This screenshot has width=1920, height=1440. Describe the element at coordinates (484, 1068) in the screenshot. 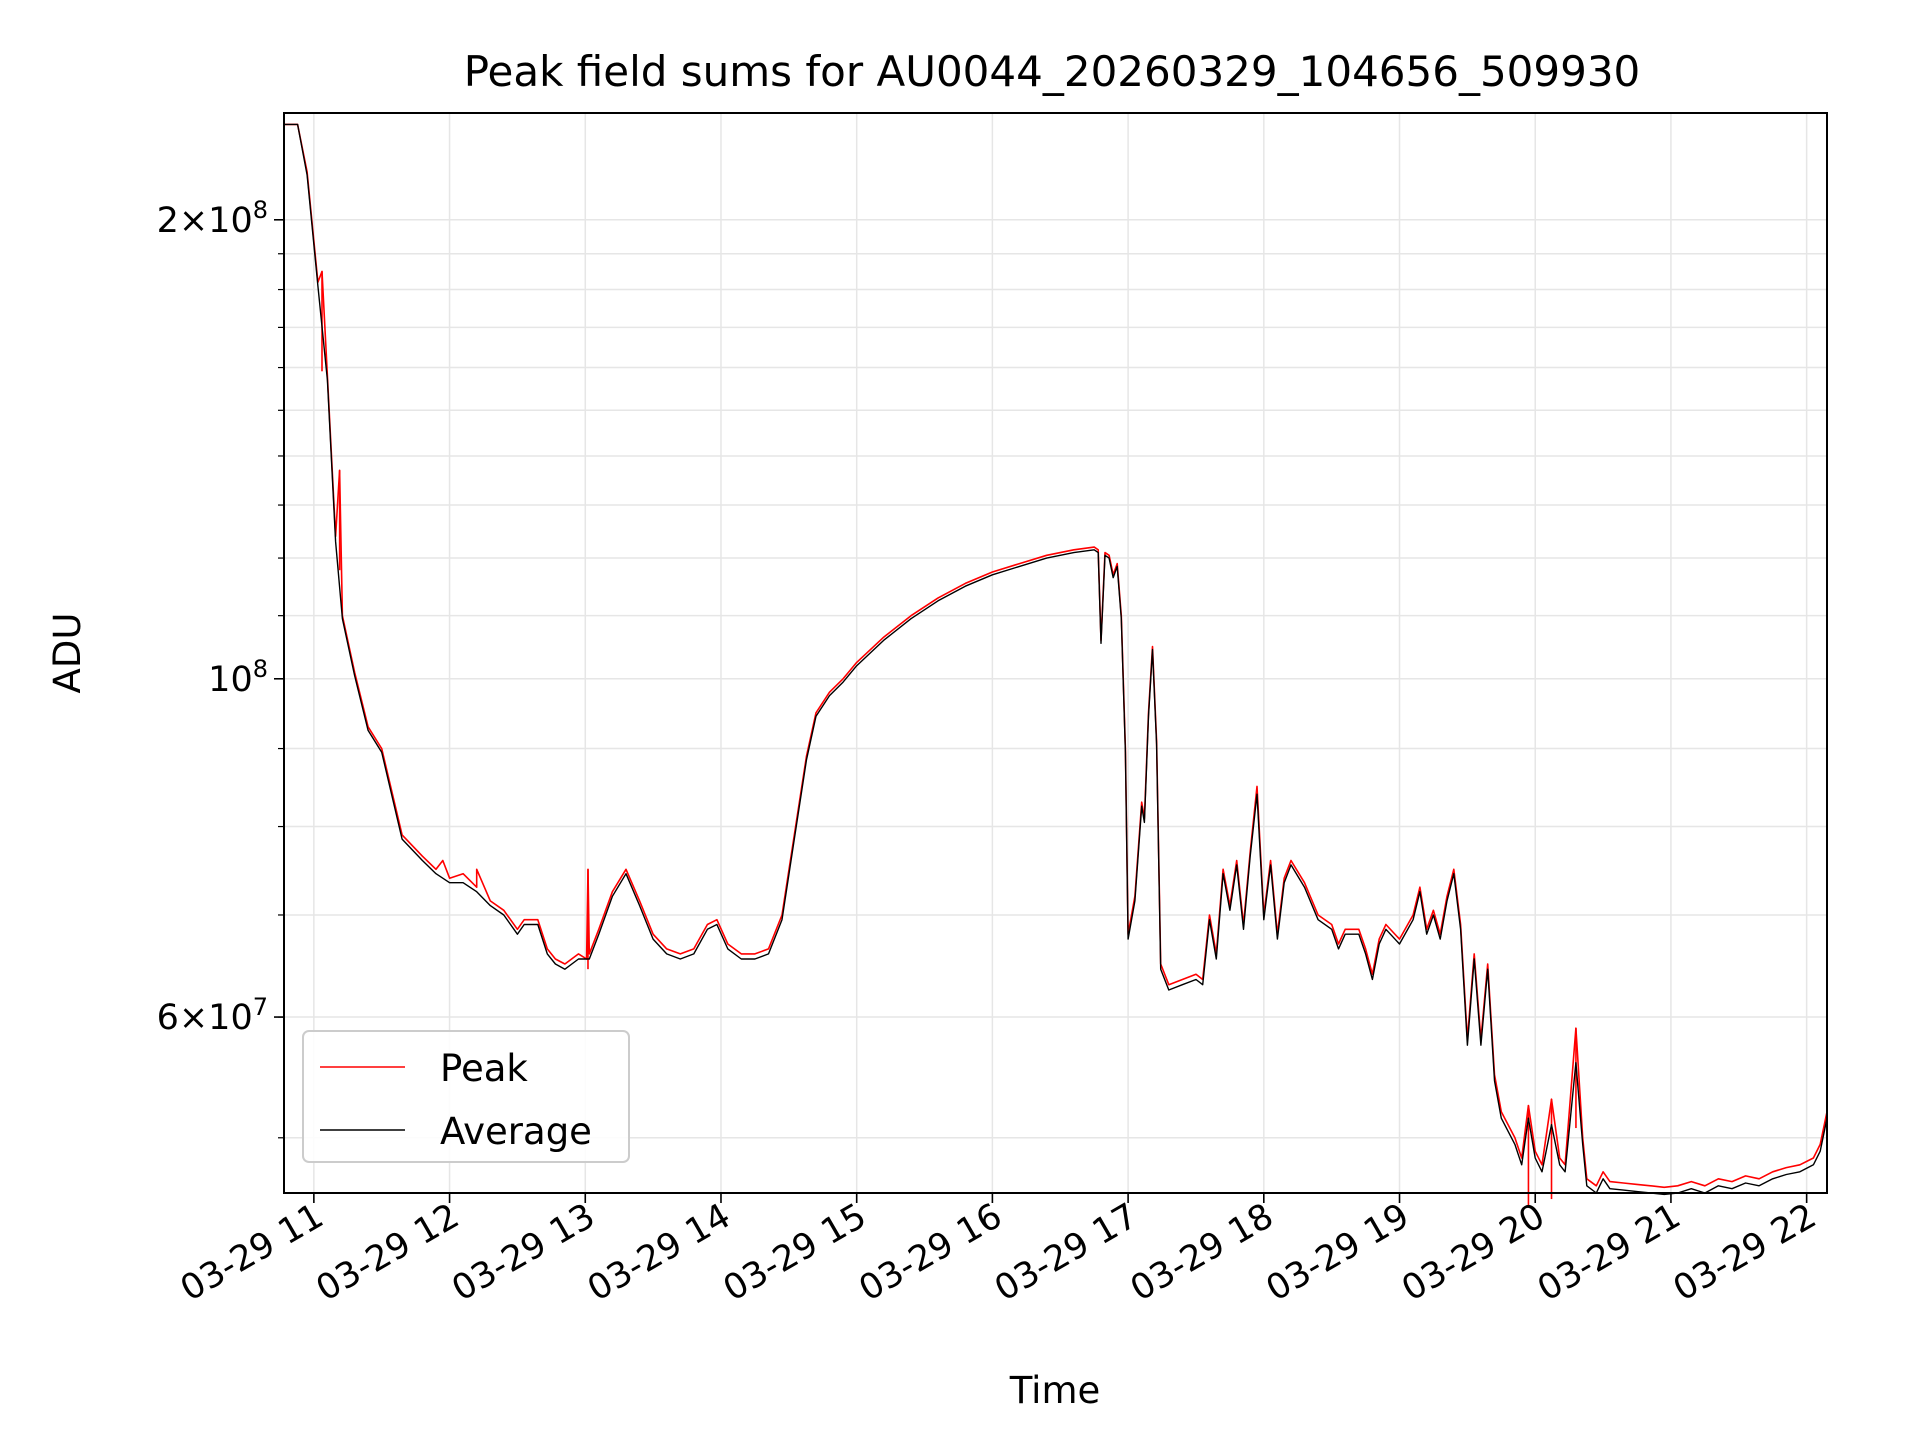

I see `legend-label-peak: Peak` at that location.